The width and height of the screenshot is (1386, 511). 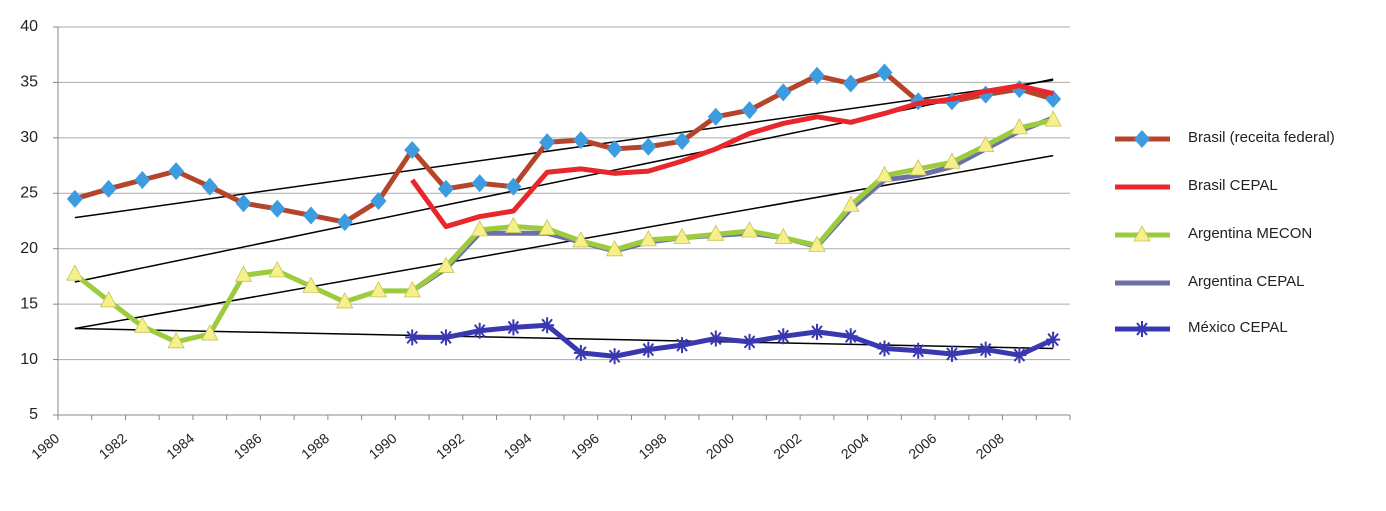 I want to click on x-tick-label: 2004, so click(x=855, y=446).